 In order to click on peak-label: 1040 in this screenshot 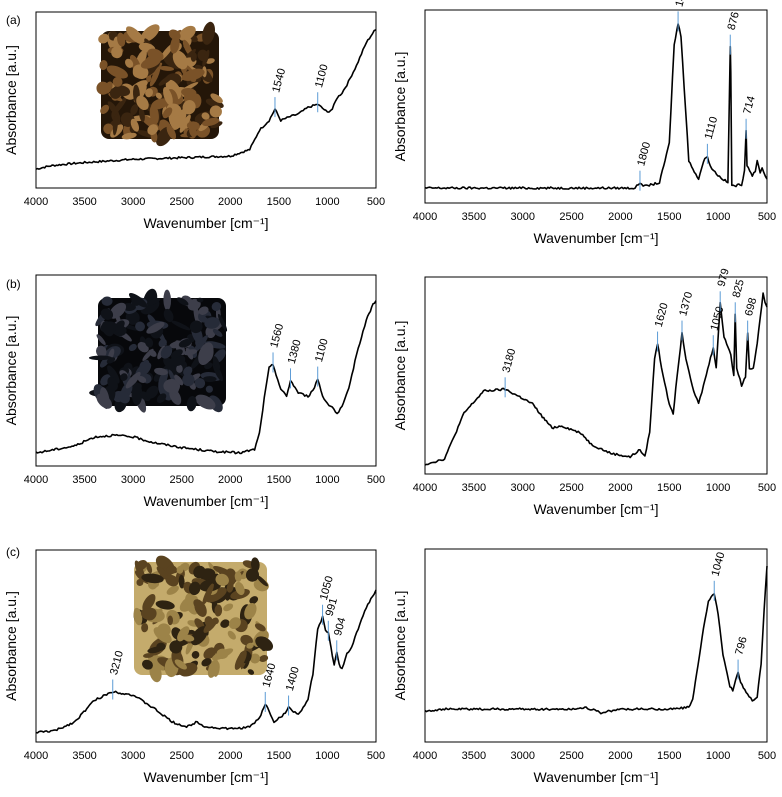, I will do `click(719, 564)`.